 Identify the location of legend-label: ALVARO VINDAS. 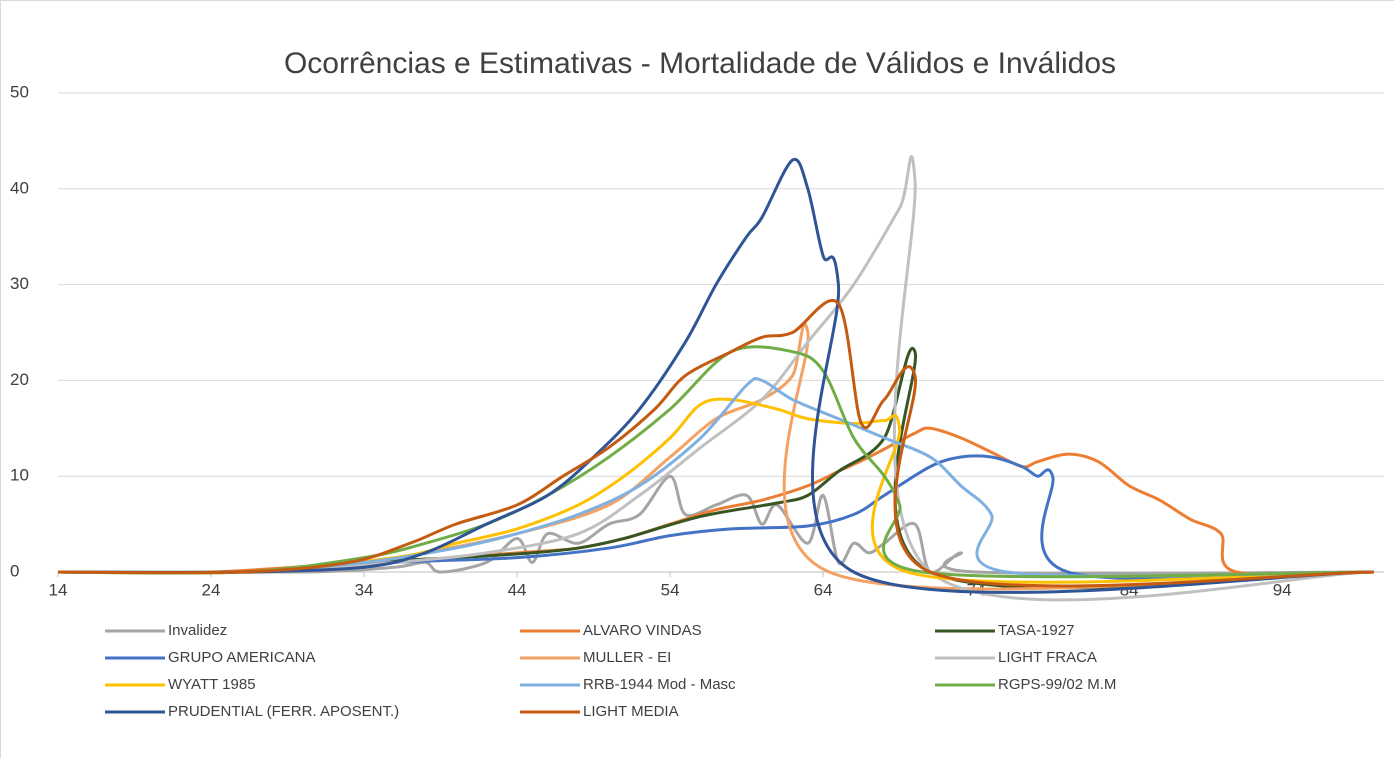
(642, 630).